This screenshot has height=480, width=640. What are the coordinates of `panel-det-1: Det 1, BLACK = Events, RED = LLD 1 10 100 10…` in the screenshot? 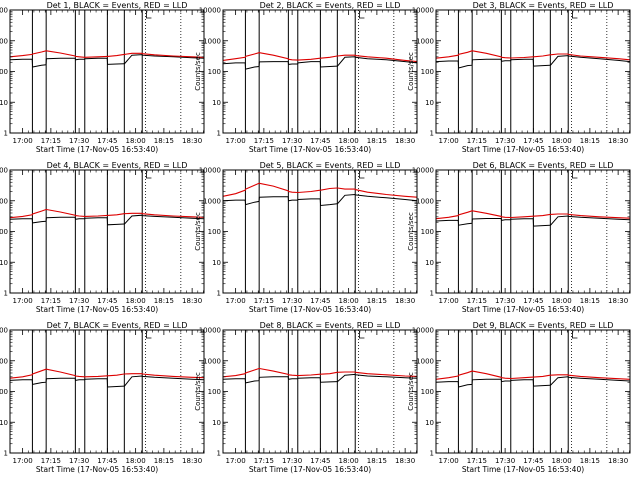 It's located at (102, 77).